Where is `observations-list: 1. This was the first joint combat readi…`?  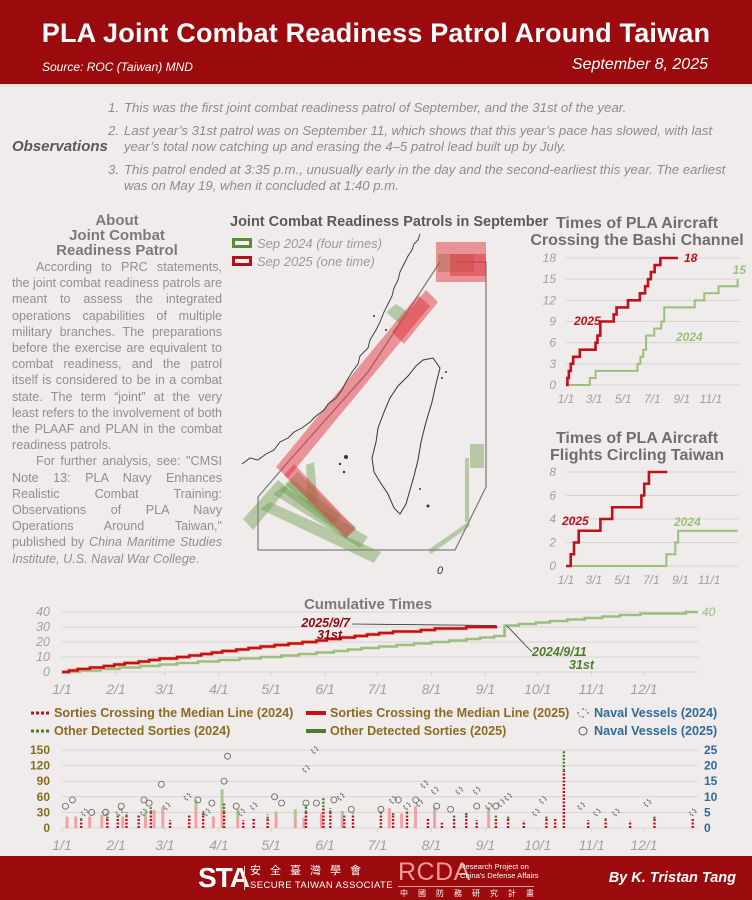 observations-list: 1. This was the first joint combat readi… is located at coordinates (426, 150).